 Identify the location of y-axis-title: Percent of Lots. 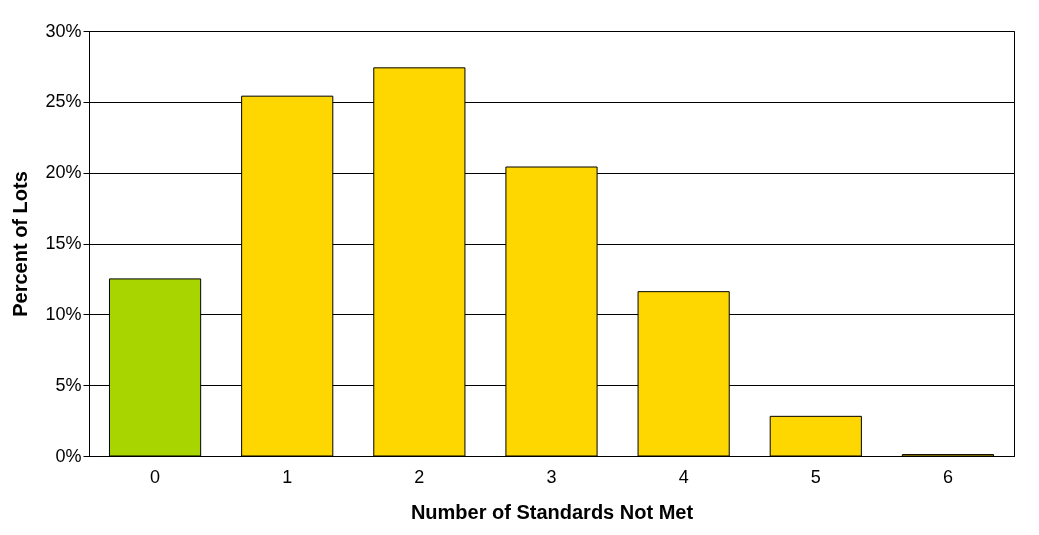
(20, 244).